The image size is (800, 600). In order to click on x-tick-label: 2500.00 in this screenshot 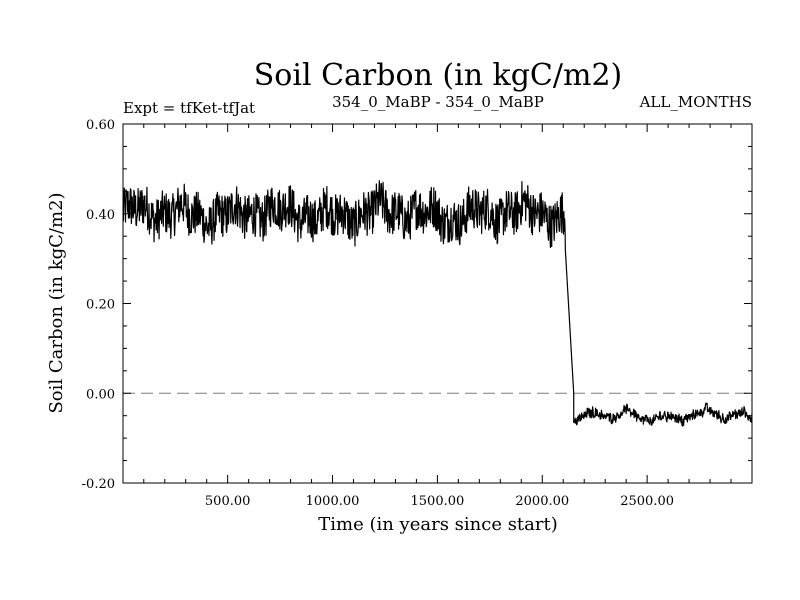, I will do `click(647, 501)`.